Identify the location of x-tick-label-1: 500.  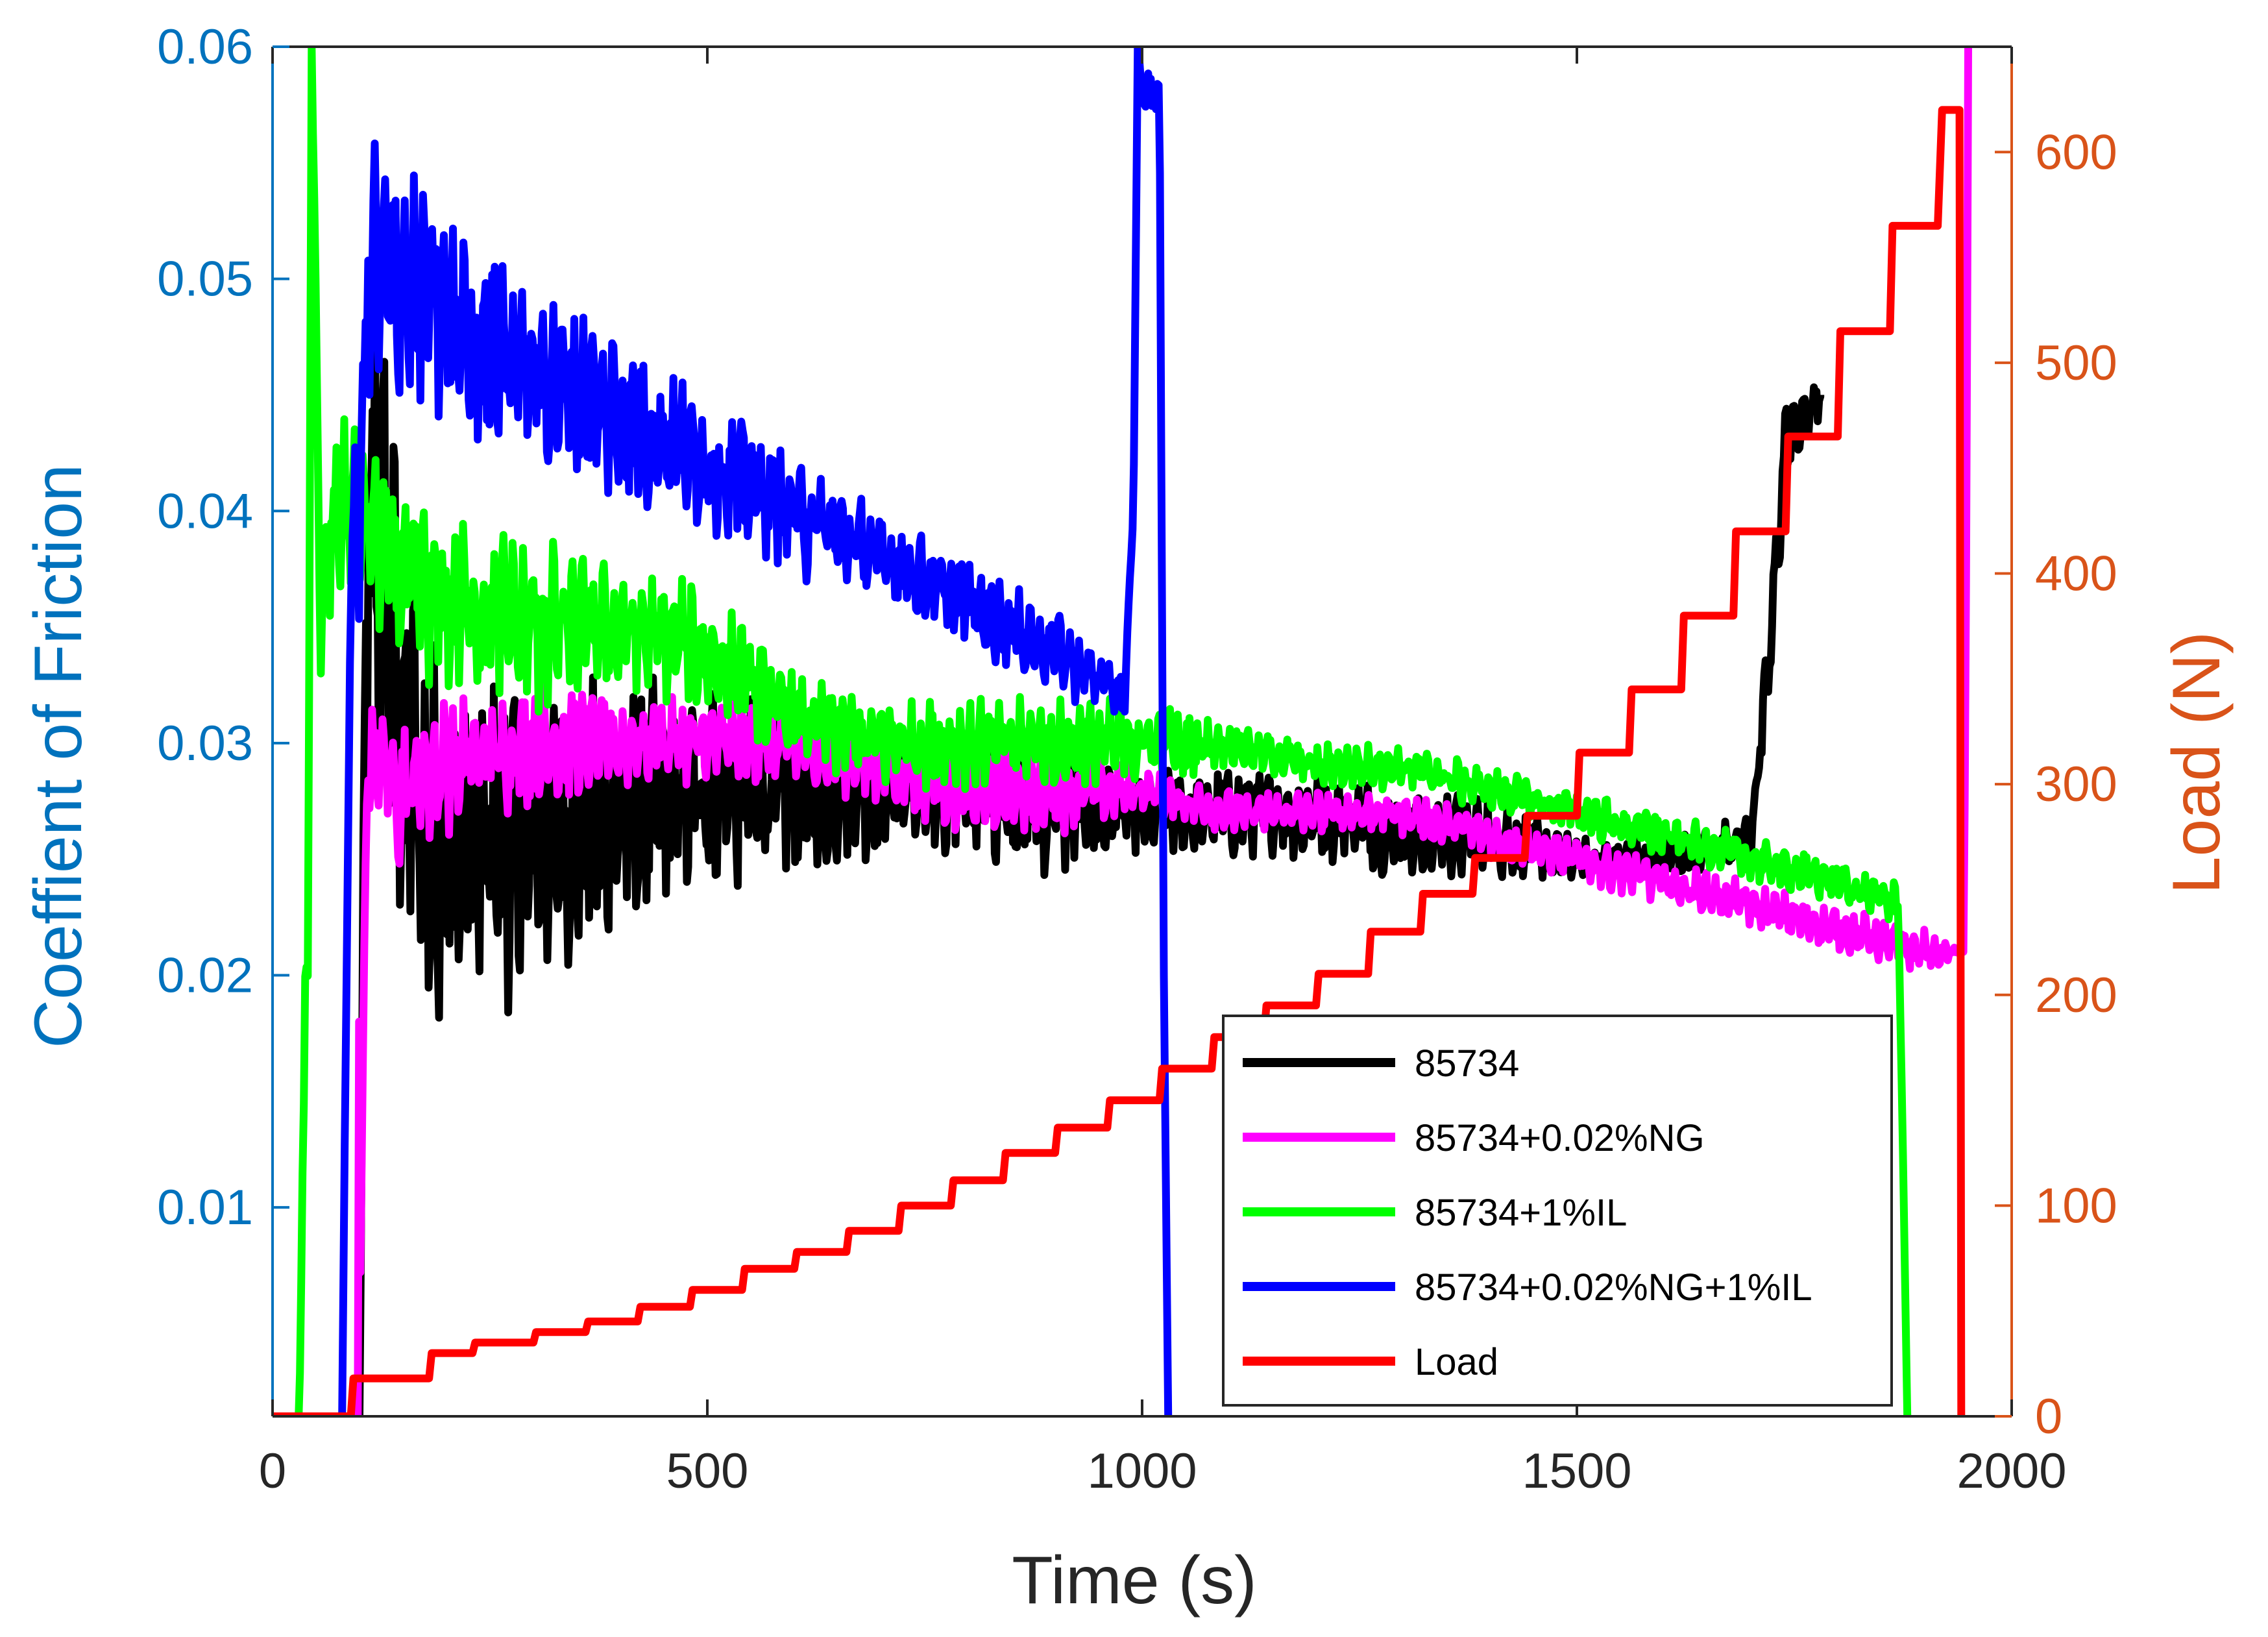
(707, 1471).